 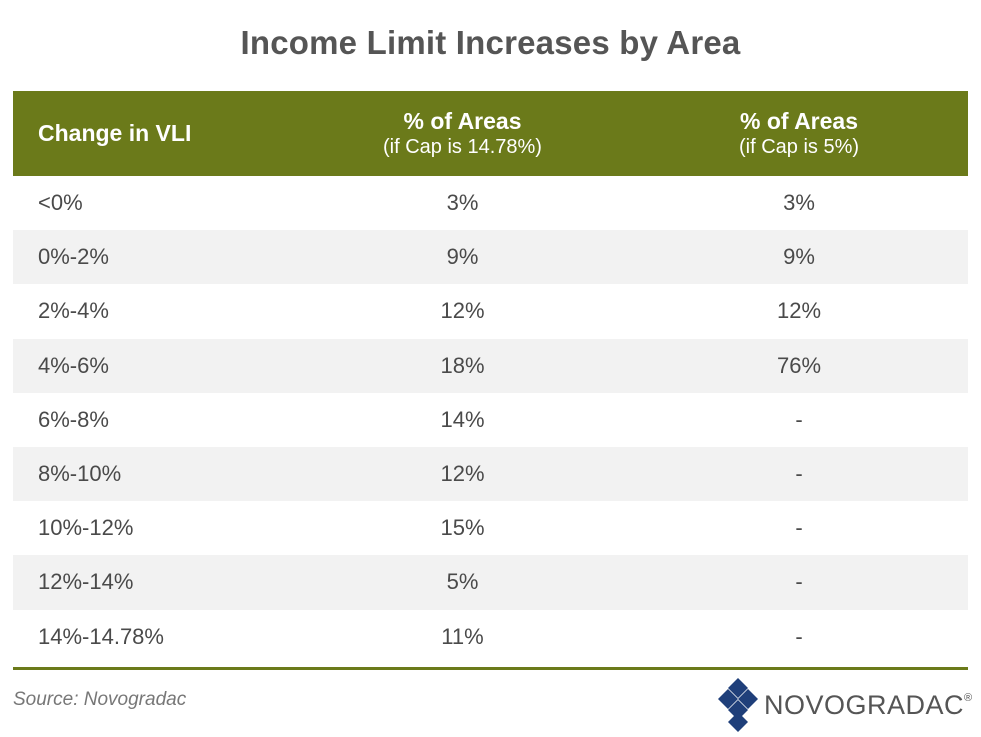 I want to click on cell-cap-14-78: 5%, so click(x=462, y=582).